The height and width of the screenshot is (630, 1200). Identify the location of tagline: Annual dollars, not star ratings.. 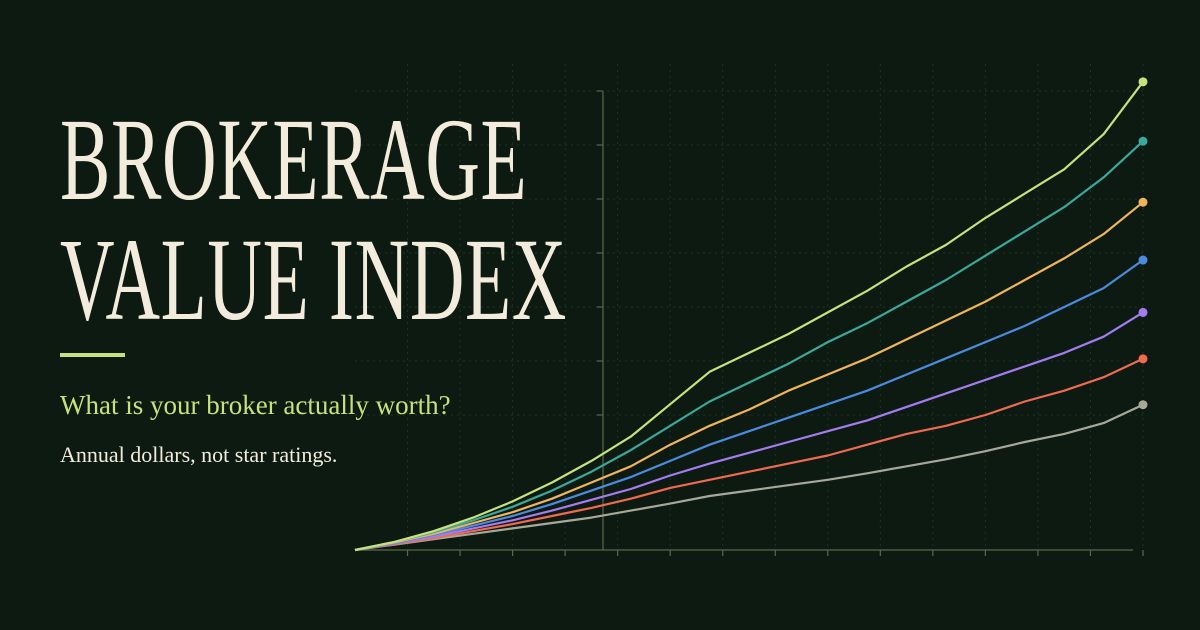
(199, 454).